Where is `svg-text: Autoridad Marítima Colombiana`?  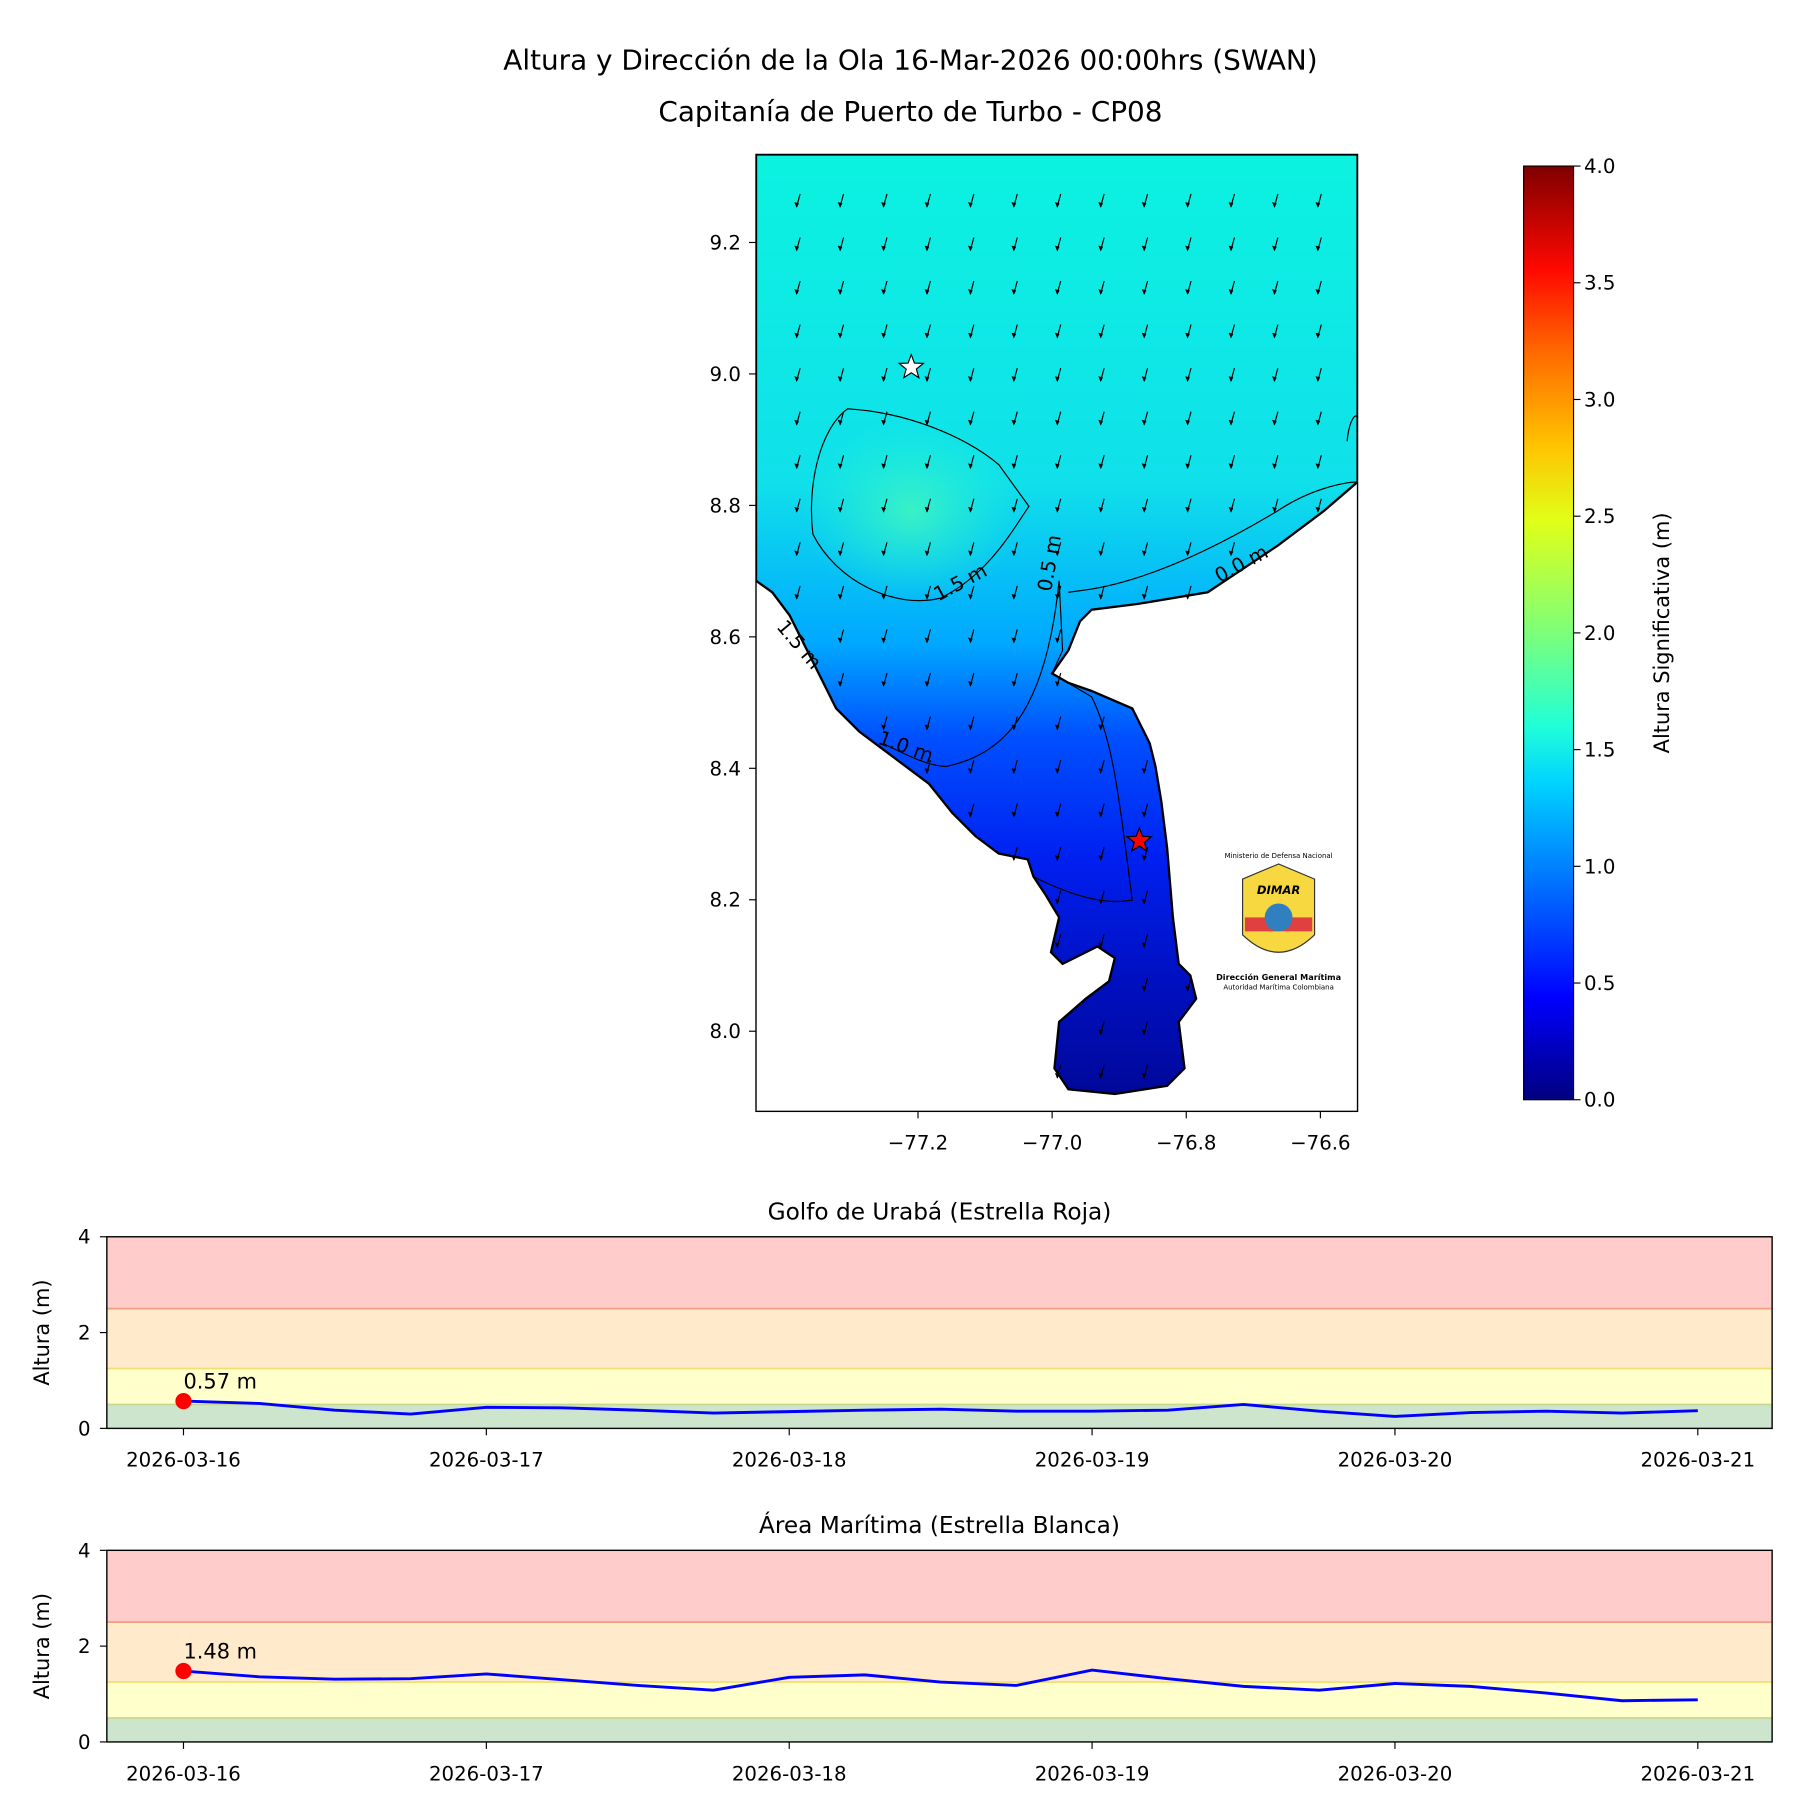 svg-text: Autoridad Marítima Colombiana is located at coordinates (1278, 987).